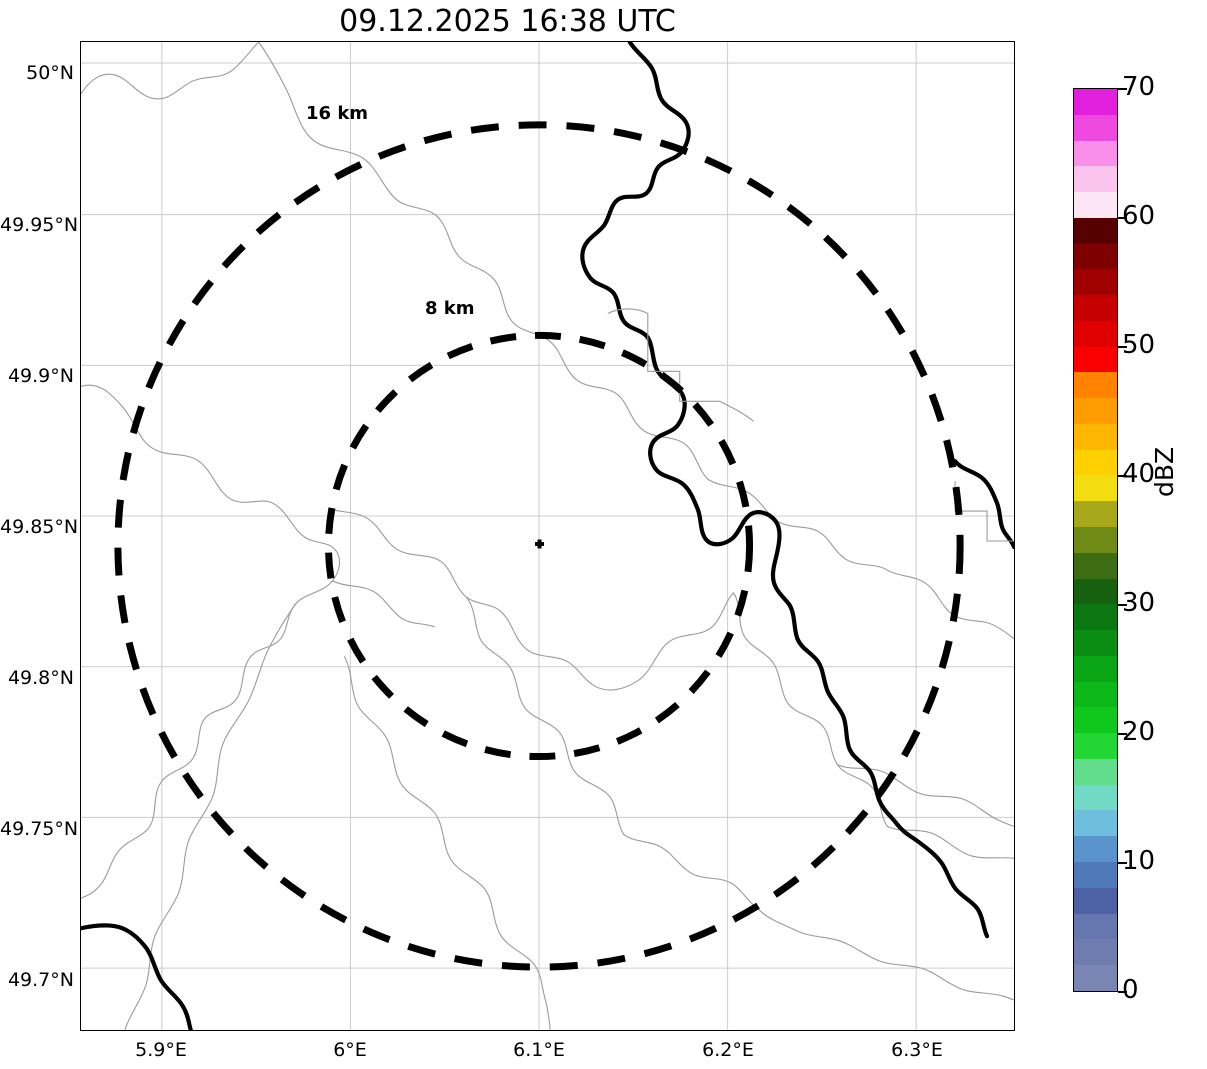  What do you see at coordinates (507, 21) in the screenshot?
I see `page-title: 09.12.2025 16:38 UTC` at bounding box center [507, 21].